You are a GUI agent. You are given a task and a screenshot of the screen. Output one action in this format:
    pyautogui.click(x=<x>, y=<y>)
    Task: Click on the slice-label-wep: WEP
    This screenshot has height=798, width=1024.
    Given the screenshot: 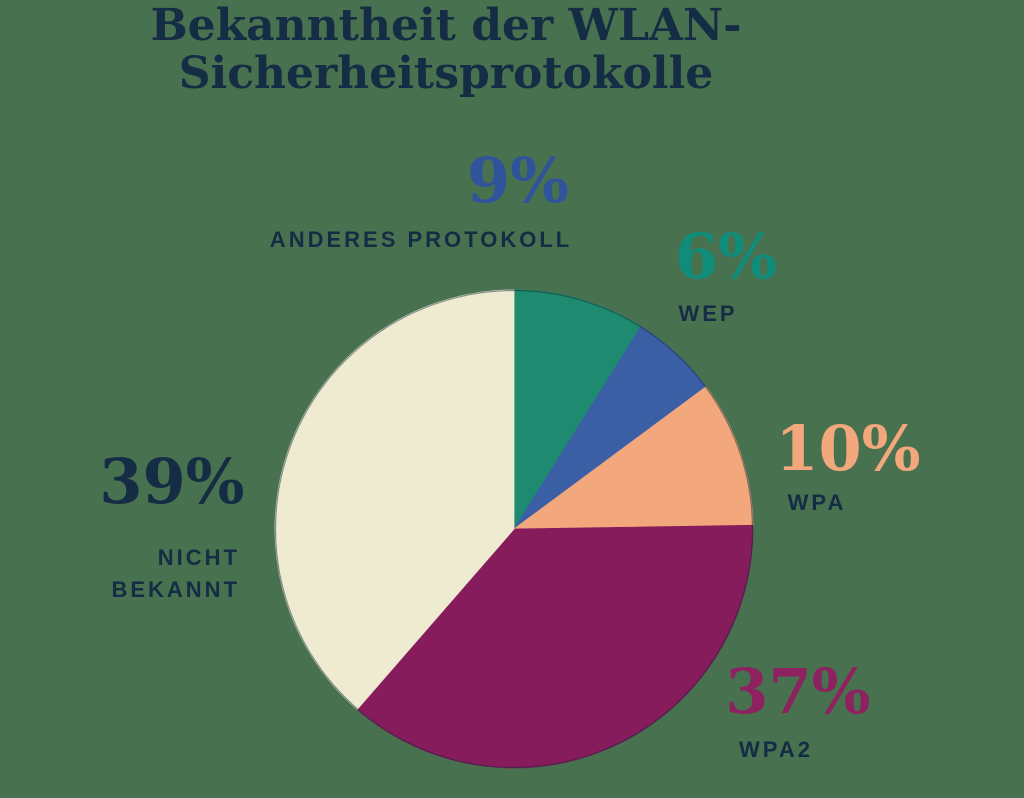 What is the action you would take?
    pyautogui.click(x=708, y=313)
    